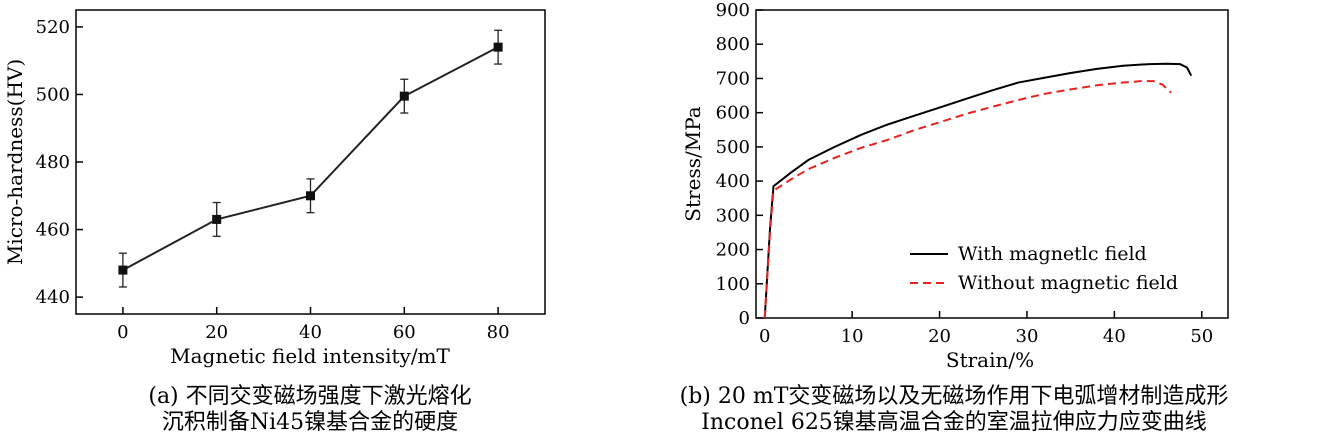 This screenshot has height=444, width=1324. I want to click on chart-b-legend-label: With magnetlc field, so click(1052, 254).